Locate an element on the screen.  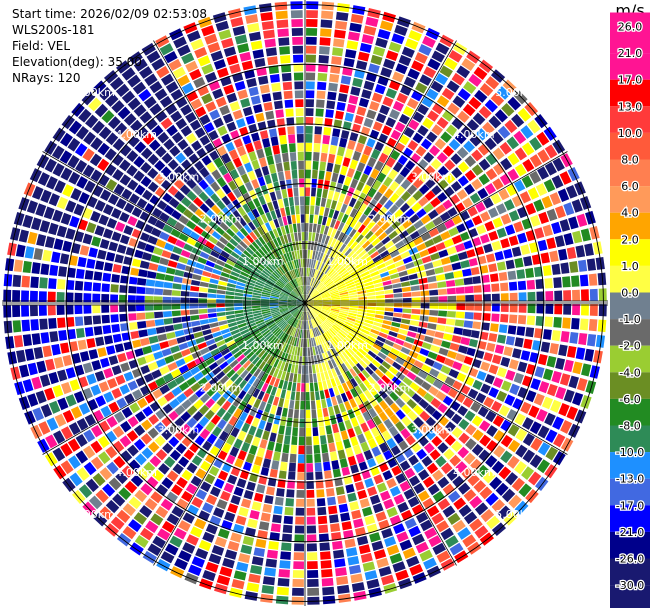
colorbar-tick-label: -2.0 is located at coordinates (629, 346).